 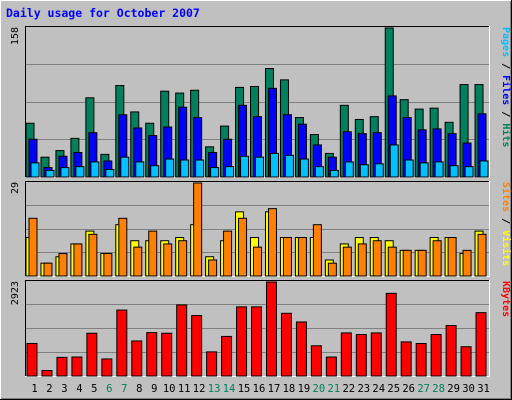 I want to click on panel-legend: KBytes, so click(x=505, y=299).